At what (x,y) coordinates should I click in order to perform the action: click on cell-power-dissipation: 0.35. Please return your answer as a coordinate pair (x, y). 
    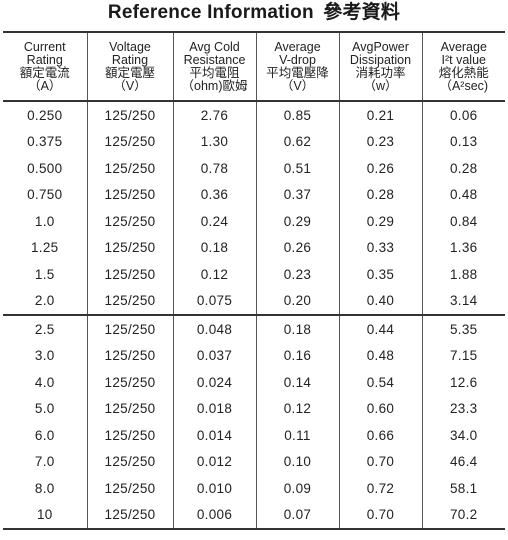
    Looking at the image, I should click on (380, 274).